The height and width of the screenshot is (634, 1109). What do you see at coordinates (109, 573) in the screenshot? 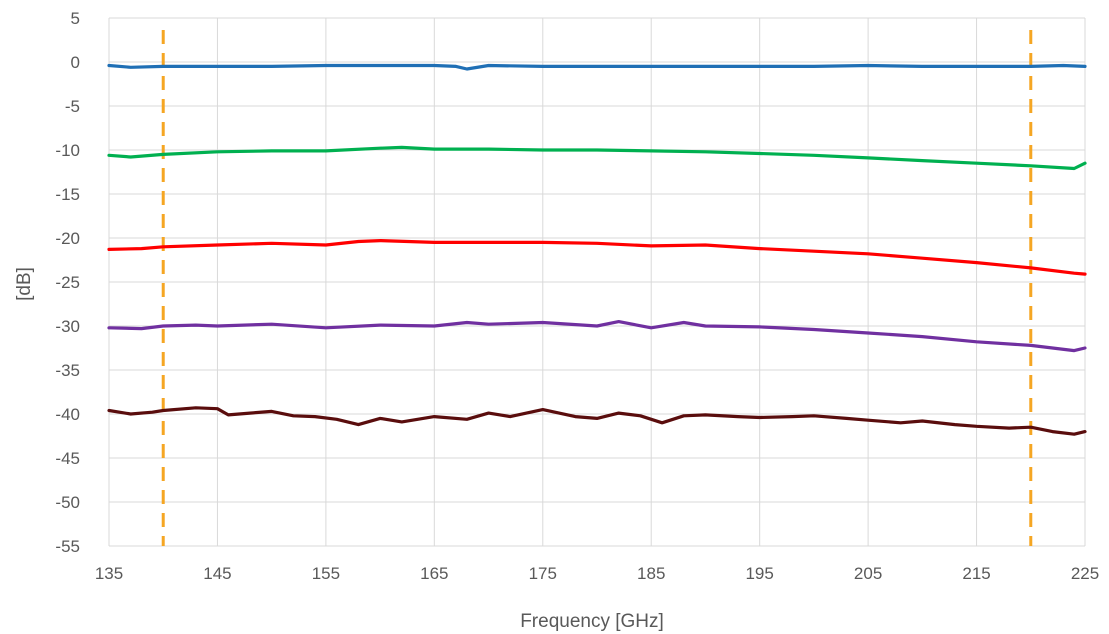
I see `x-tick-label: 135` at bounding box center [109, 573].